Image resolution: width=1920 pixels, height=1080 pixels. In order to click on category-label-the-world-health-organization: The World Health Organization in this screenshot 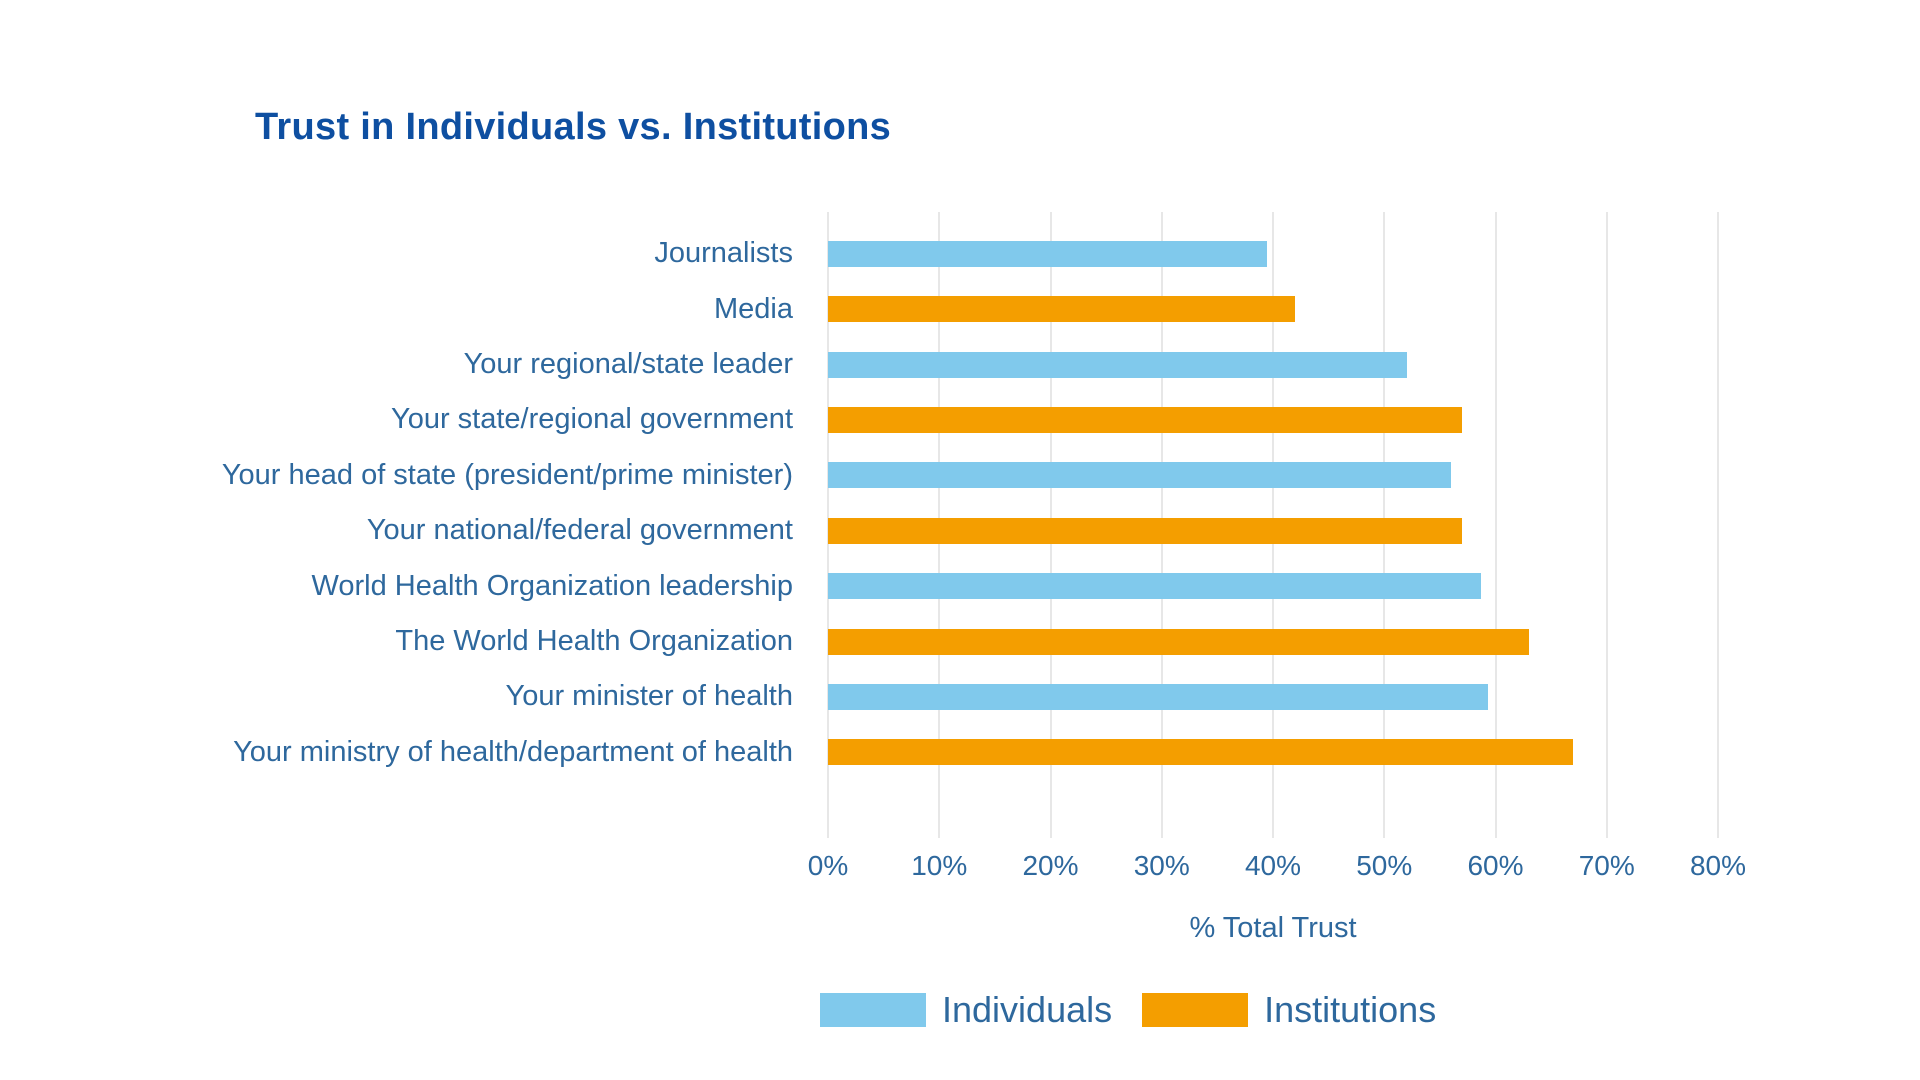, I will do `click(594, 640)`.